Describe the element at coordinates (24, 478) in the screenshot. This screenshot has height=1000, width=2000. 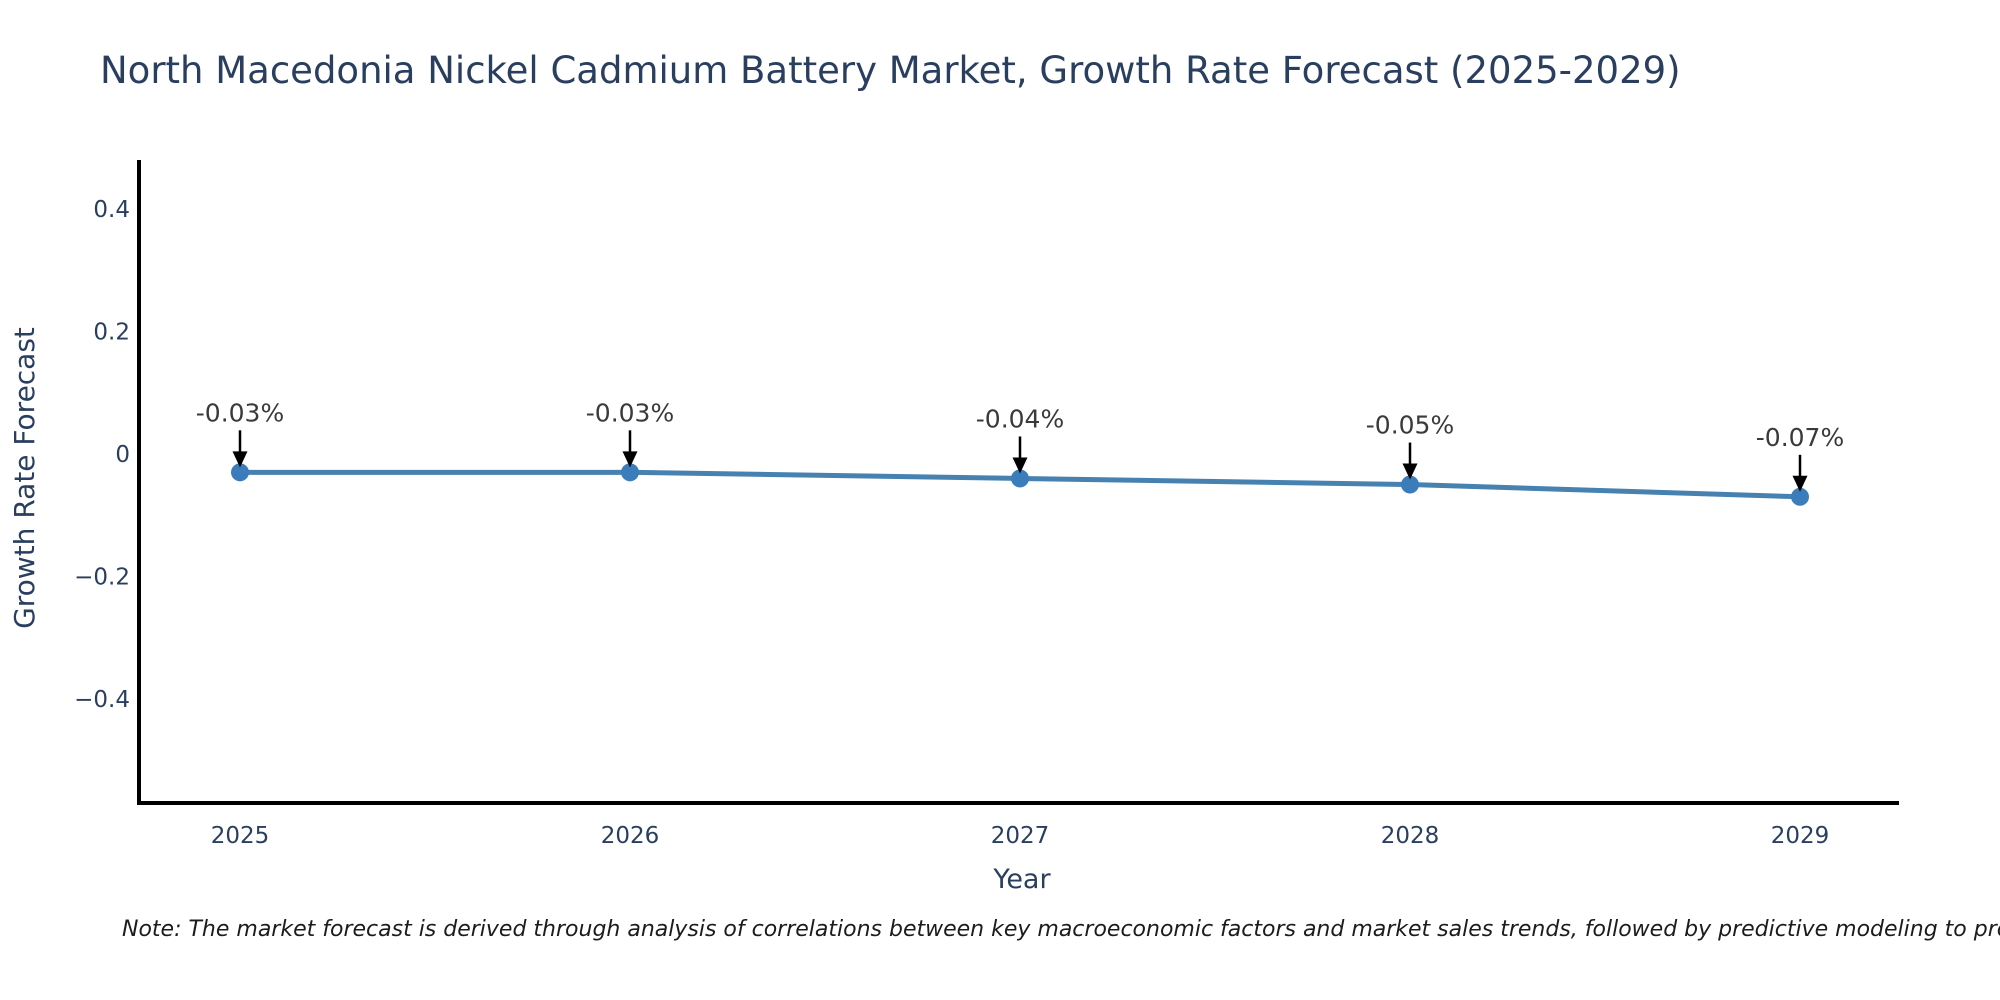
I see `y-axis-title: Growth Rate Forecast` at that location.